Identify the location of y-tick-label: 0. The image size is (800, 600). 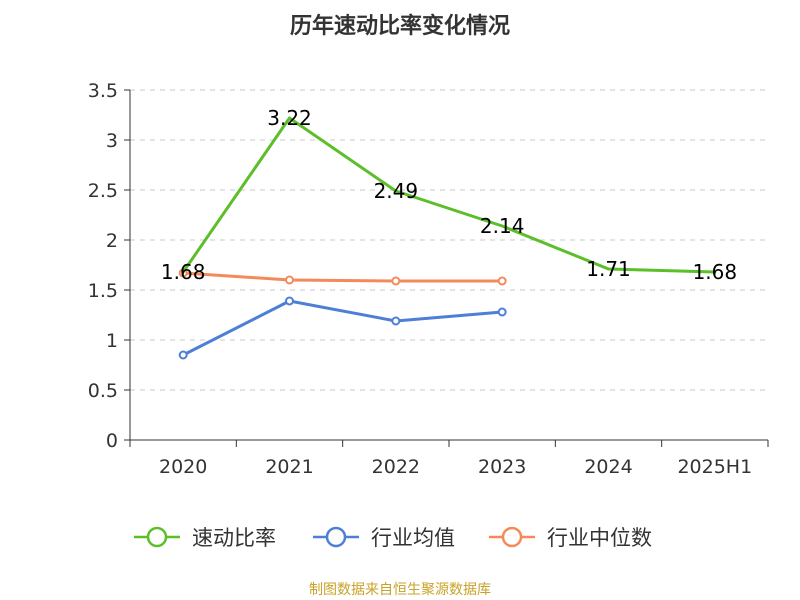
(112, 441).